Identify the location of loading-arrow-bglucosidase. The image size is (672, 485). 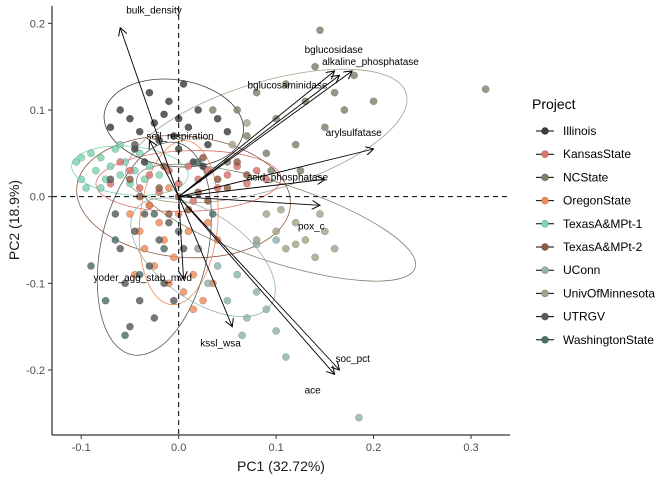
(256, 134).